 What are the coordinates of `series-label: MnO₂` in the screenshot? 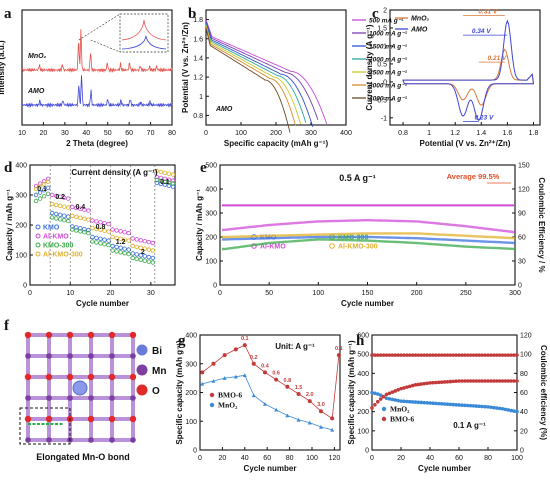 It's located at (37, 56).